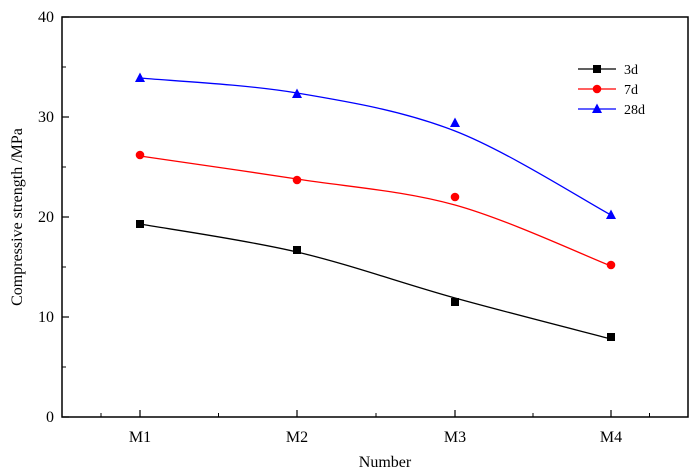  Describe the element at coordinates (140, 224) in the screenshot. I see `point-3d-M1` at that location.